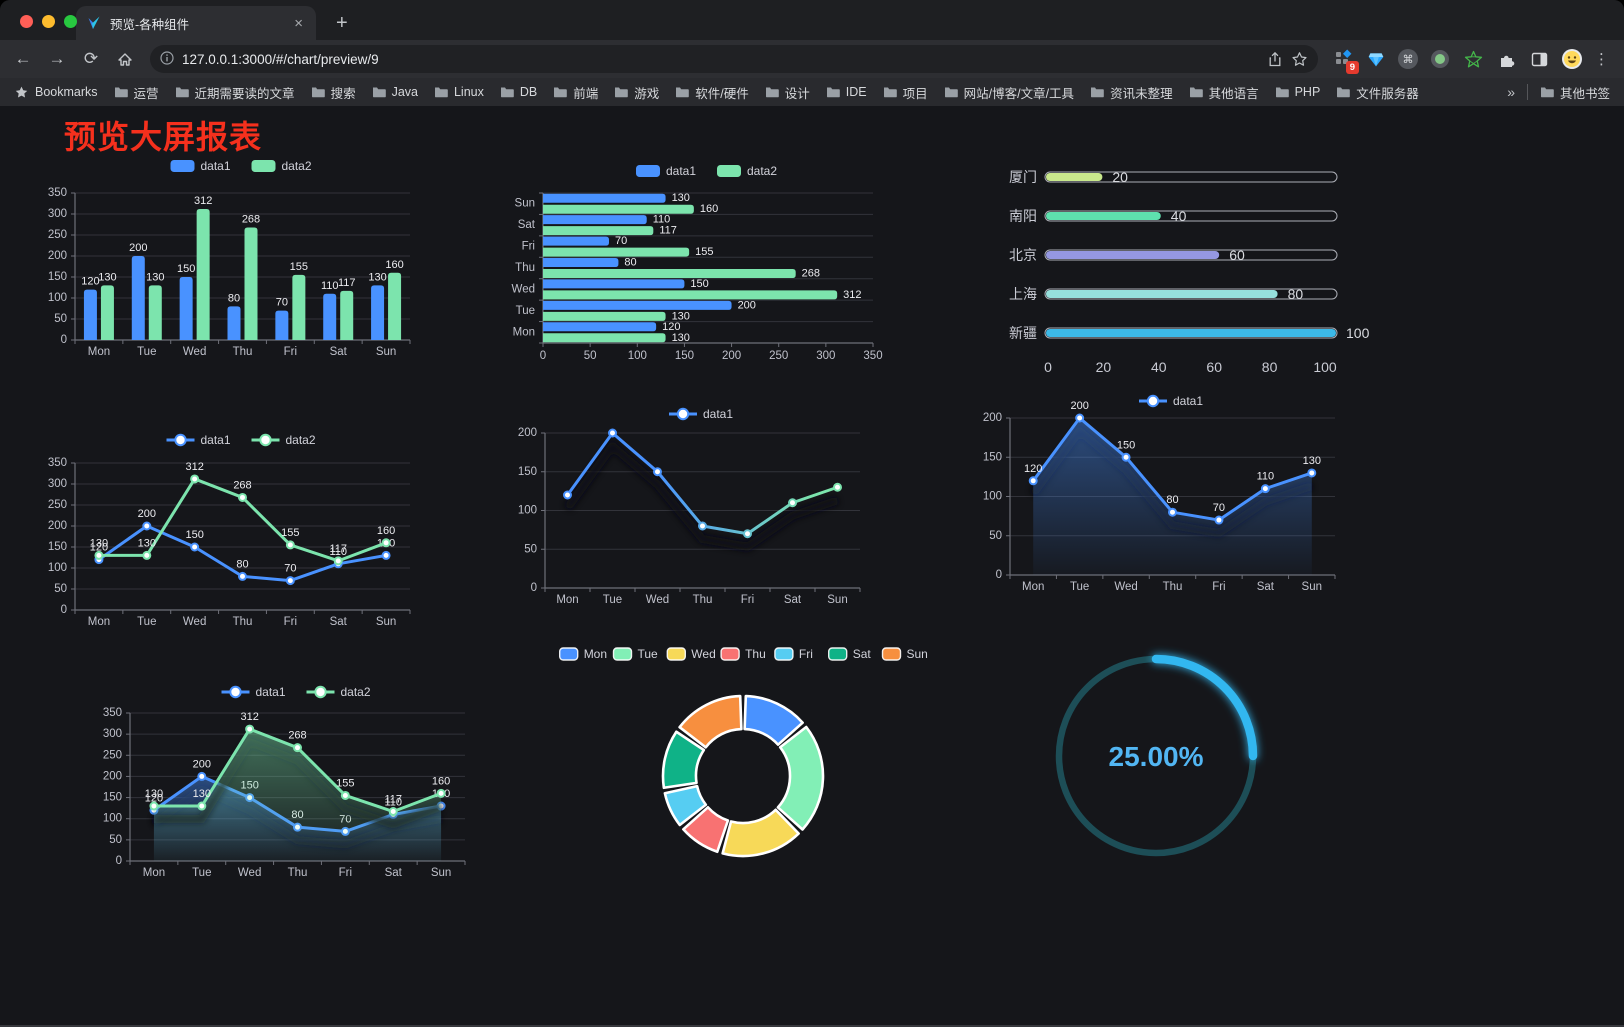  I want to click on svg-text: Wed, so click(523, 289).